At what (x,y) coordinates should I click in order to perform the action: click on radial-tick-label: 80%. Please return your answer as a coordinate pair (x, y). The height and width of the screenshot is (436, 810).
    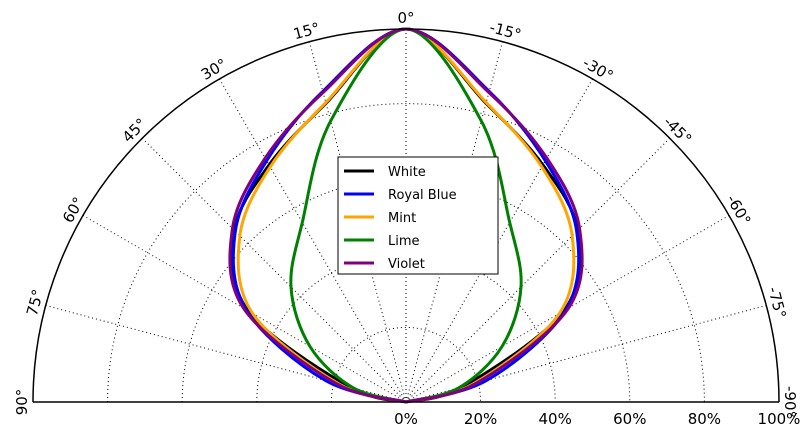
    Looking at the image, I should click on (704, 419).